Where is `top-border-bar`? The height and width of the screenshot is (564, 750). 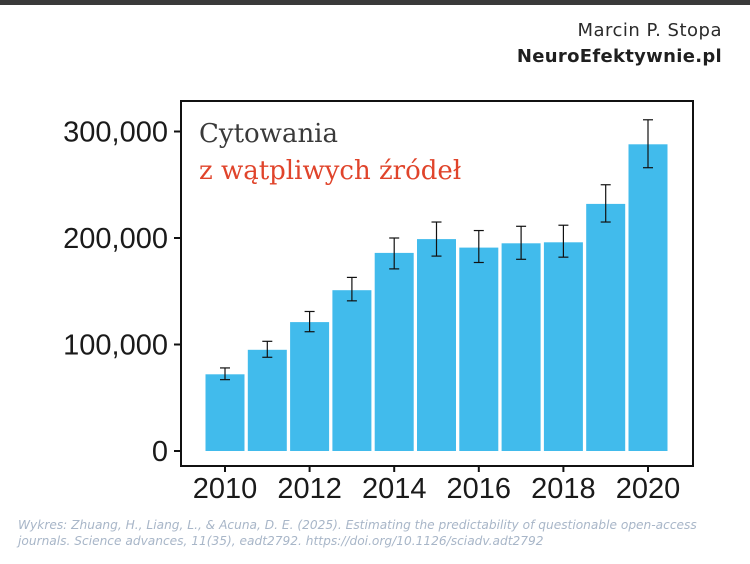 top-border-bar is located at coordinates (375, 2).